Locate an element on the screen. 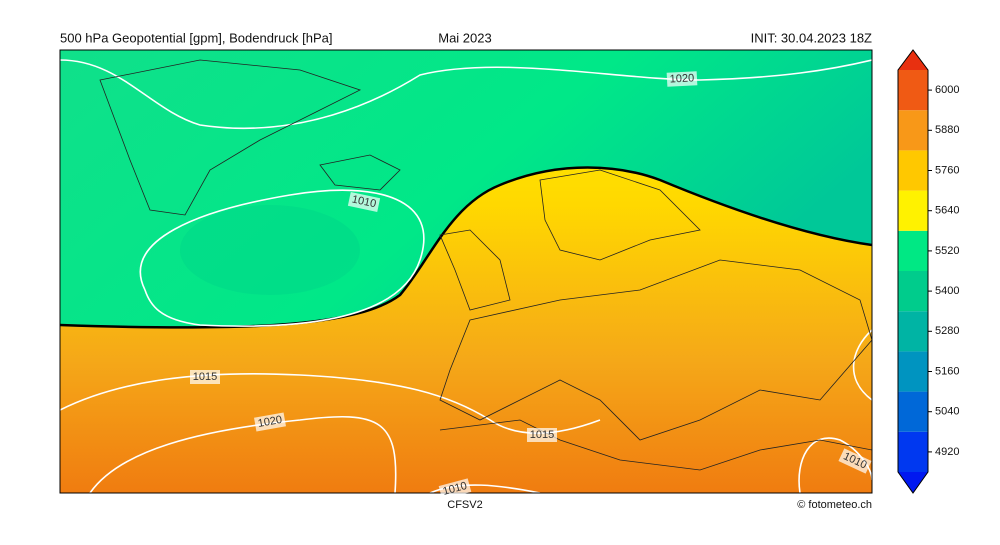 This screenshot has width=1000, height=545. colorbar-tick-label: 5280 is located at coordinates (947, 331).